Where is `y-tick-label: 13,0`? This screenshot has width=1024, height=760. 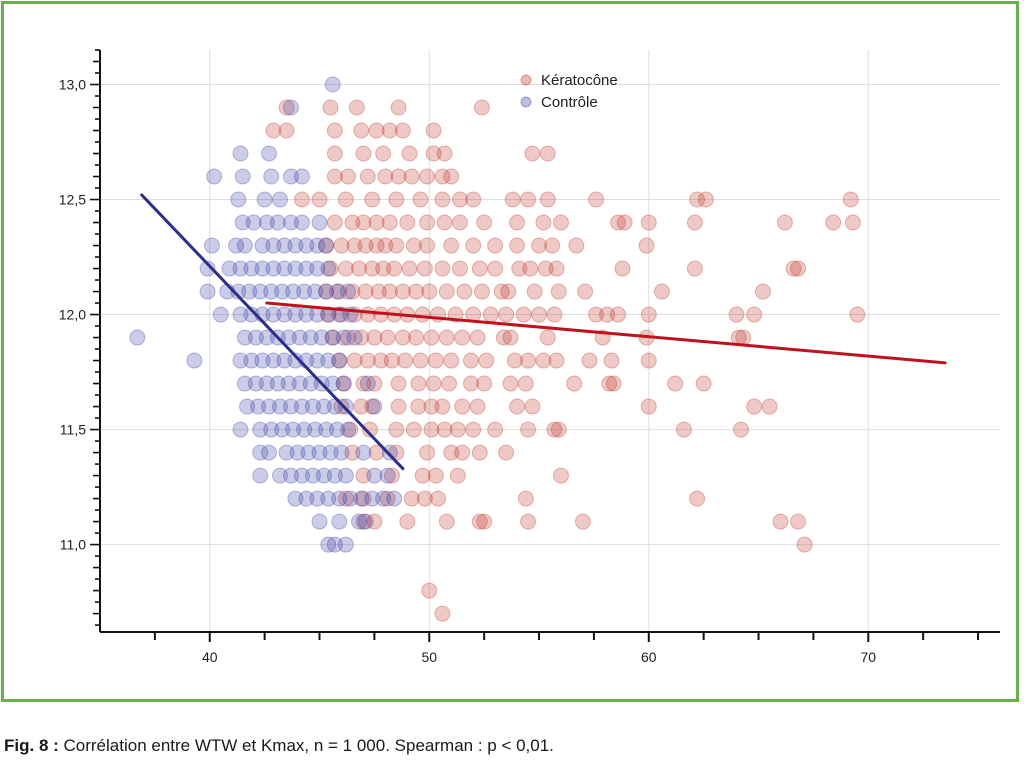 y-tick-label: 13,0 is located at coordinates (72, 85).